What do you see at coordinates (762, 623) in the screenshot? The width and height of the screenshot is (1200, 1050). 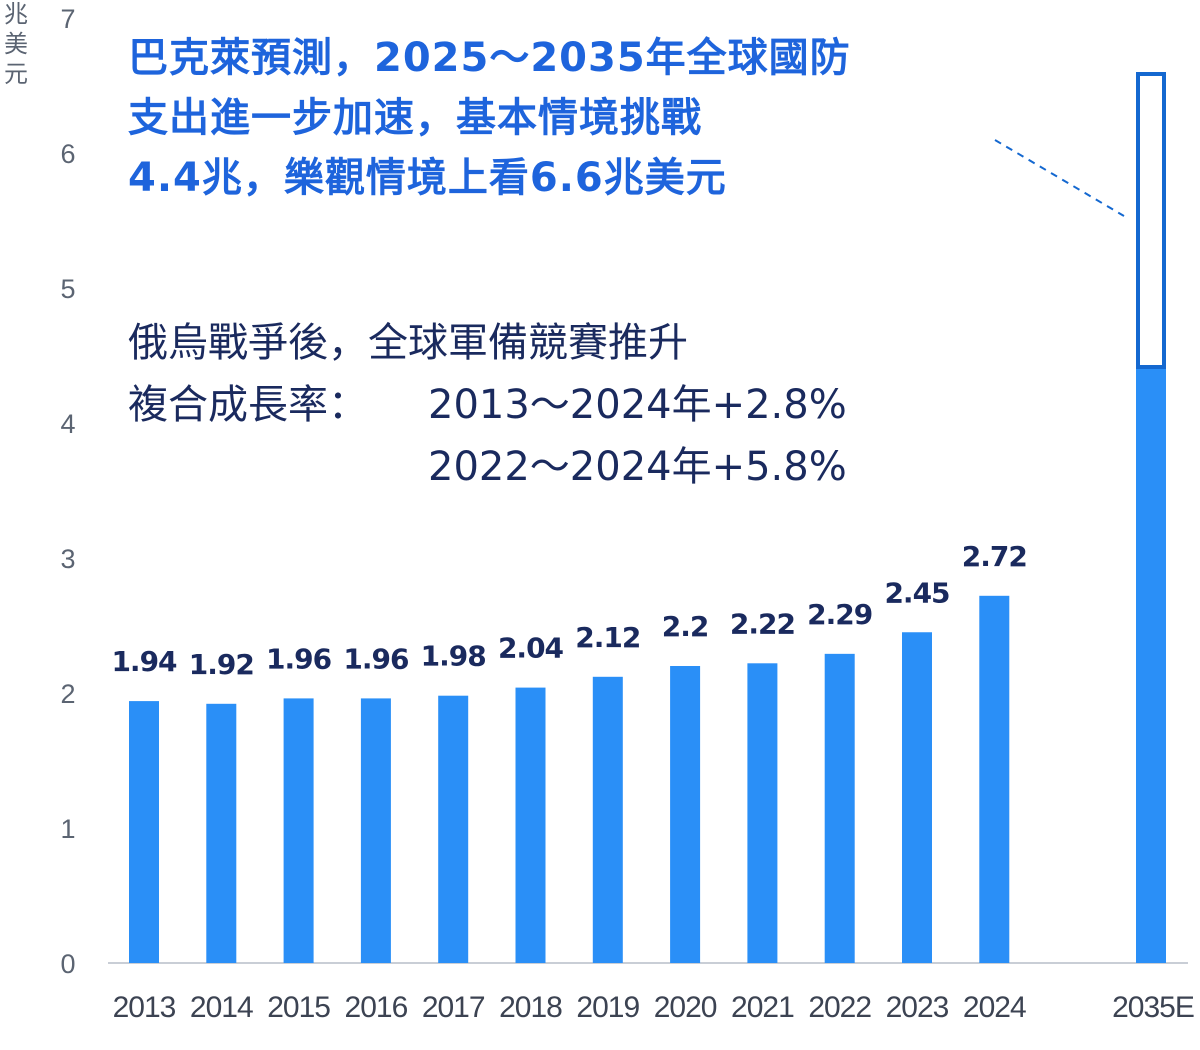 I see `value-label-2021: 2.22` at bounding box center [762, 623].